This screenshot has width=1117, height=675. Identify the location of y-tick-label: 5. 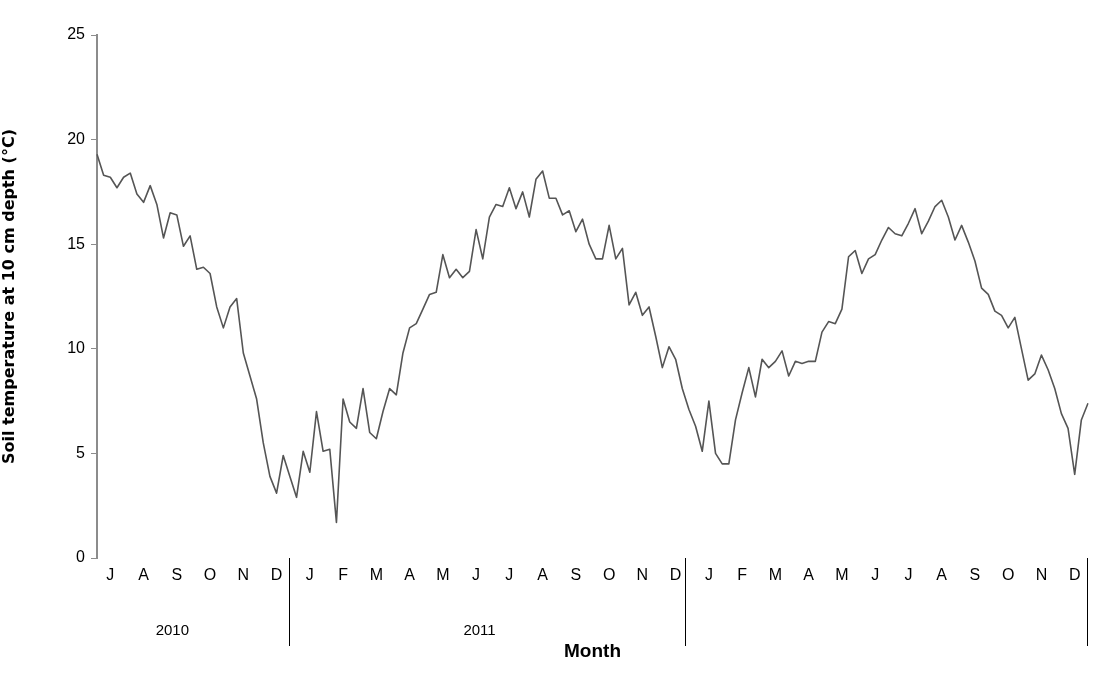
(81, 452).